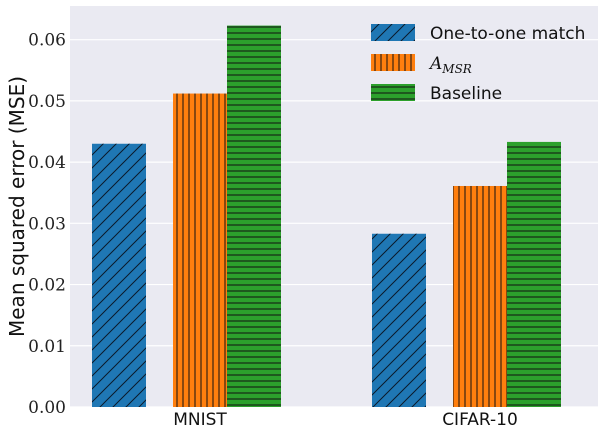  I want to click on x-category-label: CIFAR-10, so click(480, 420).